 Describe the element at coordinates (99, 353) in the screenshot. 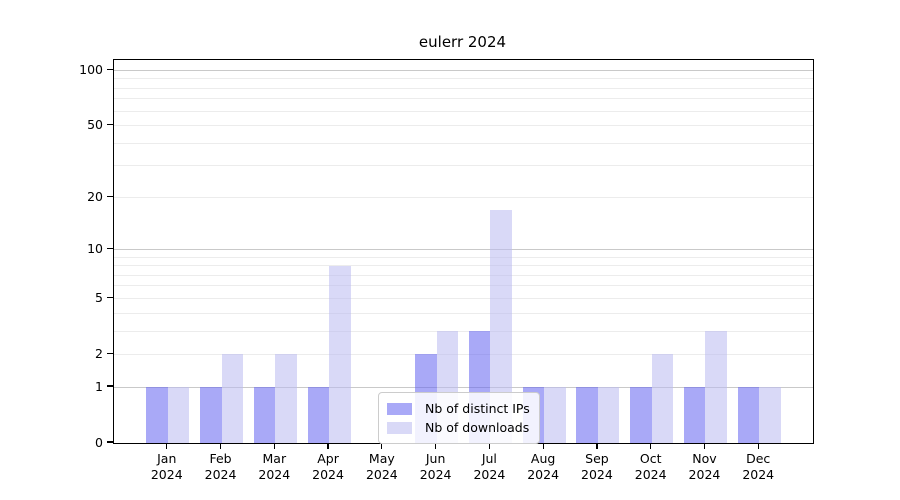

I see `y-axis-tick-label: 2` at that location.